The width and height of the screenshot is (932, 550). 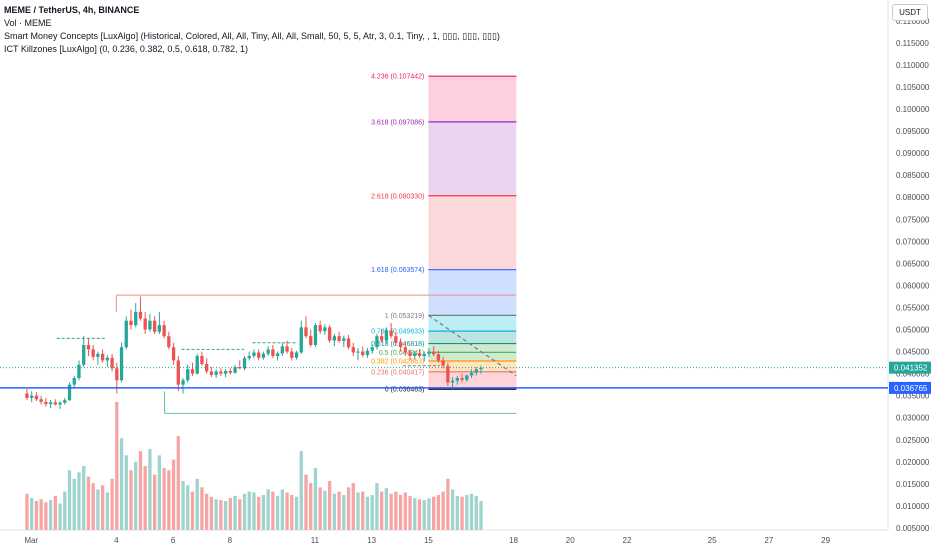 I want to click on fib-level-label: 0.618 (0.046818), so click(x=397, y=344).